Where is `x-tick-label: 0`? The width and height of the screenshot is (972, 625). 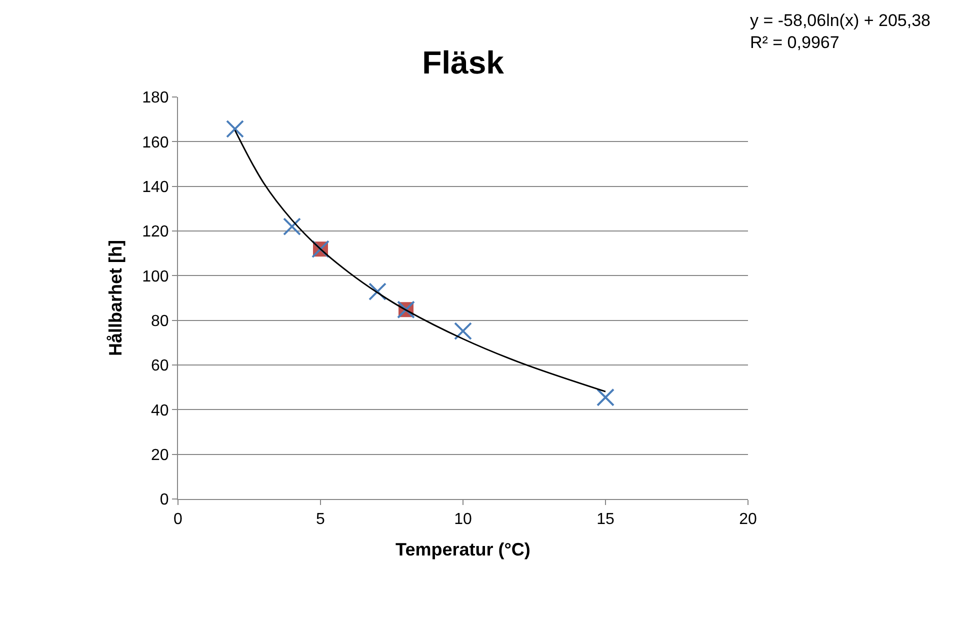 x-tick-label: 0 is located at coordinates (178, 519).